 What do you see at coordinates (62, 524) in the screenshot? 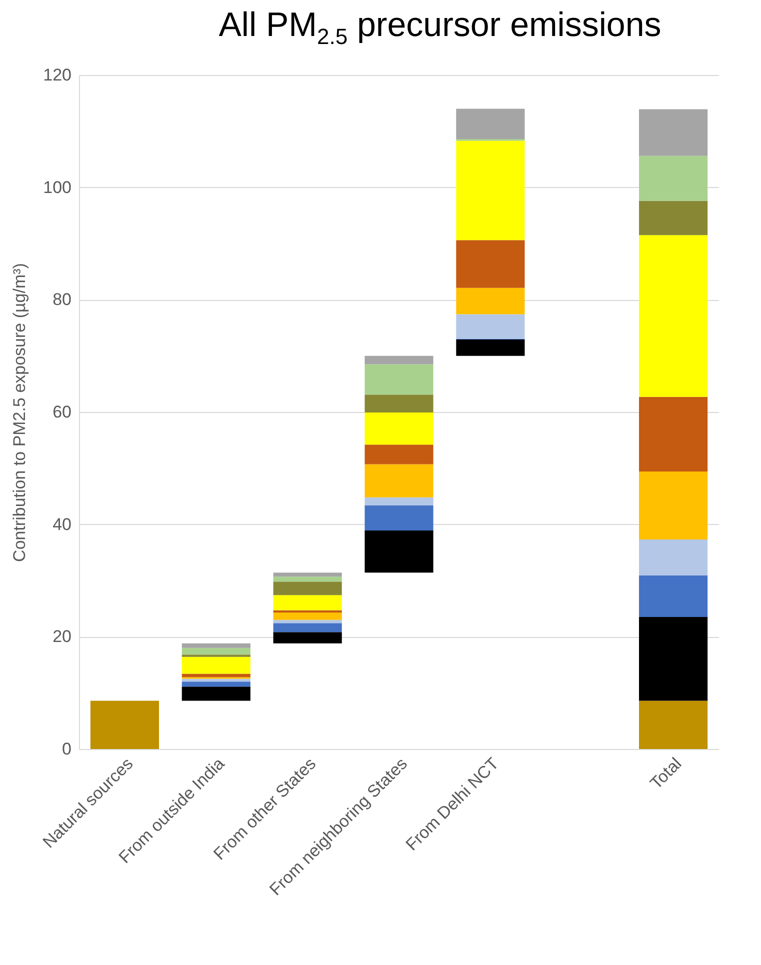
I see `y-tick-label: 40` at bounding box center [62, 524].